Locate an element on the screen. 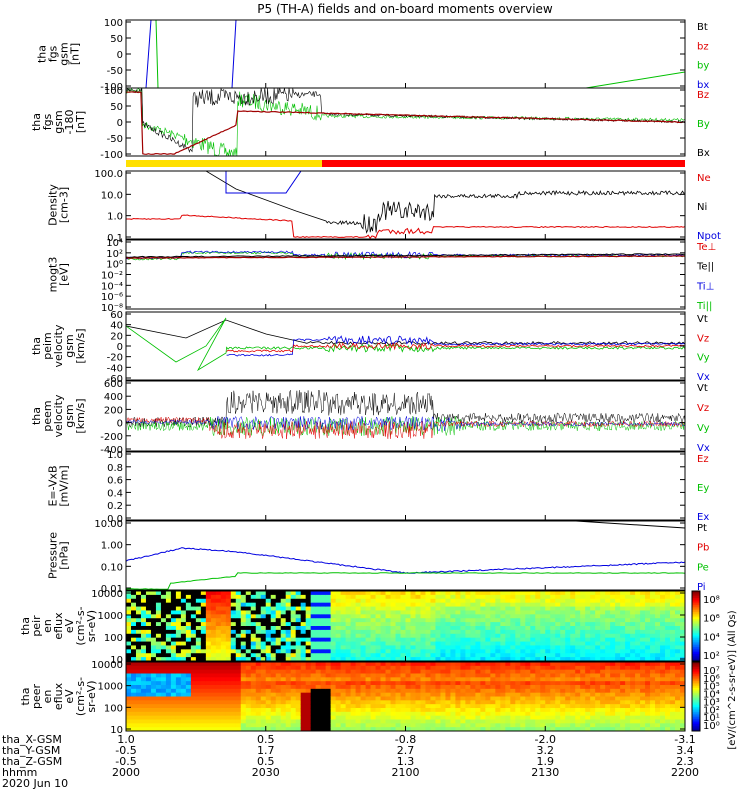  series-Vx is located at coordinates (405, 423).